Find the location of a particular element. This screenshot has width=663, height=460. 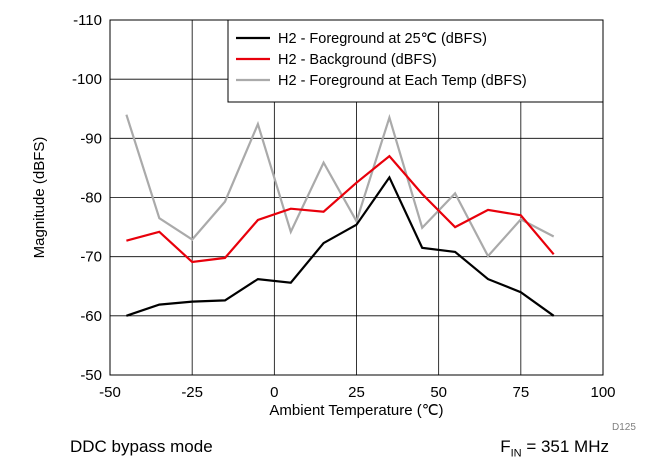

x-tick-label: 25 is located at coordinates (356, 392).